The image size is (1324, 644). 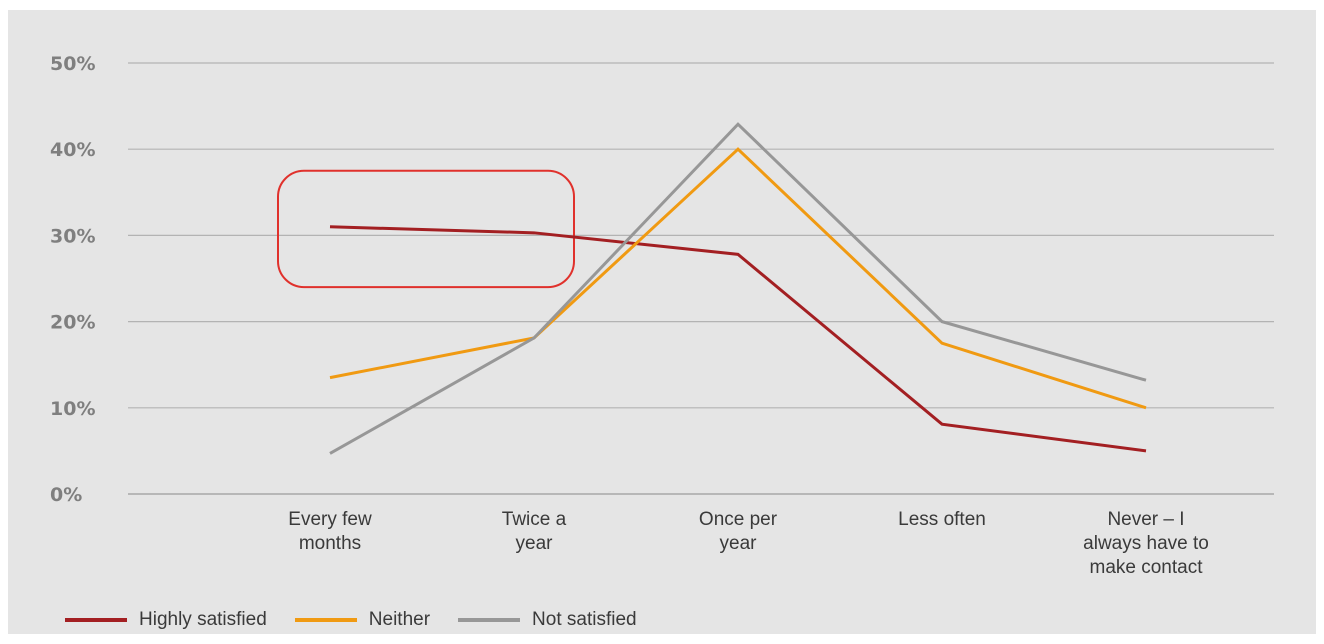 I want to click on y-axis-ticks: 0% 10% 20% 30% 40% 50%, so click(x=72, y=279).